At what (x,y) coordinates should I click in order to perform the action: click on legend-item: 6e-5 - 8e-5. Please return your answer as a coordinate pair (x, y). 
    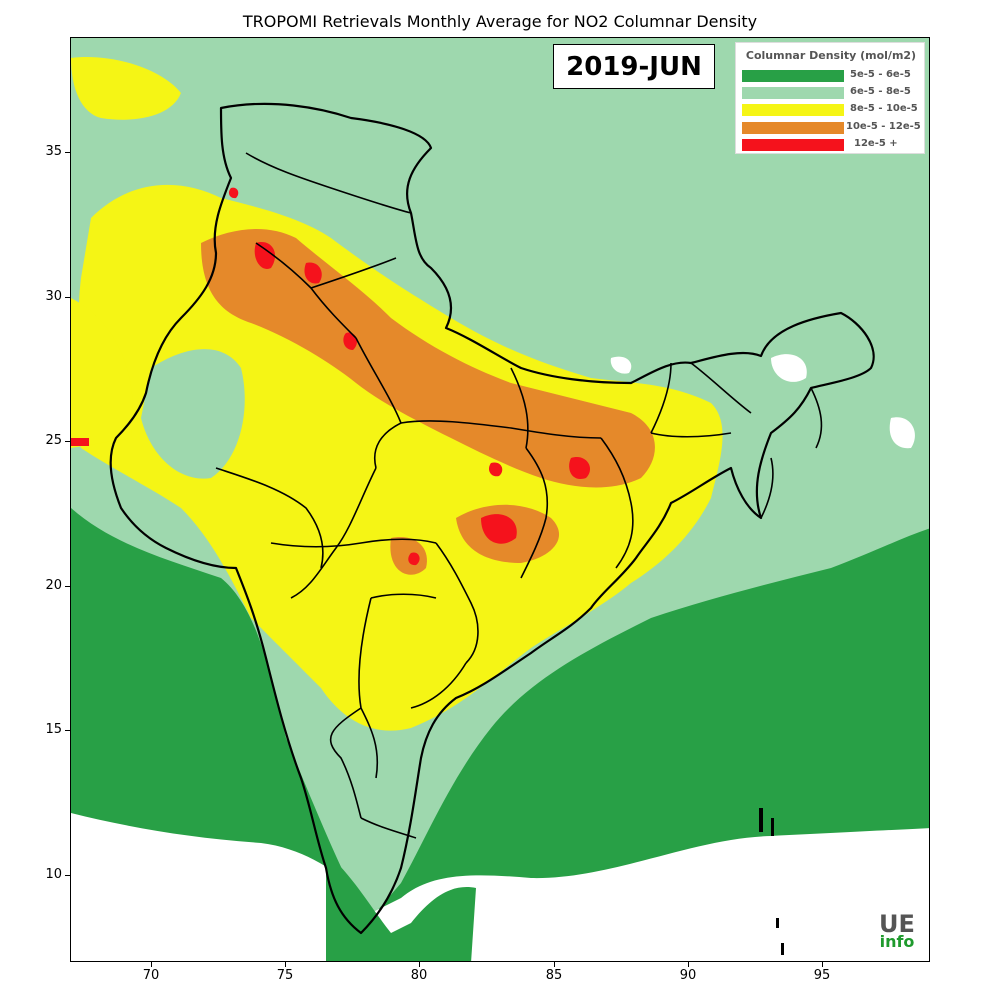
    Looking at the image, I should click on (832, 93).